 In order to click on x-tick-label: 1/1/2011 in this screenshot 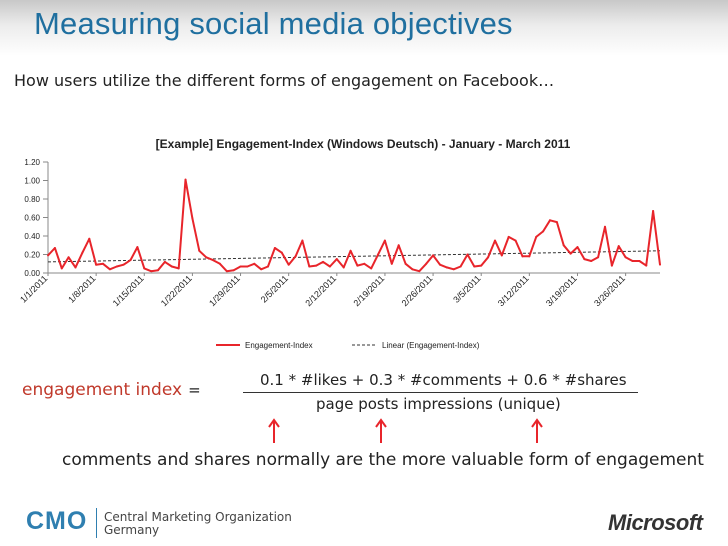, I will do `click(33, 288)`.